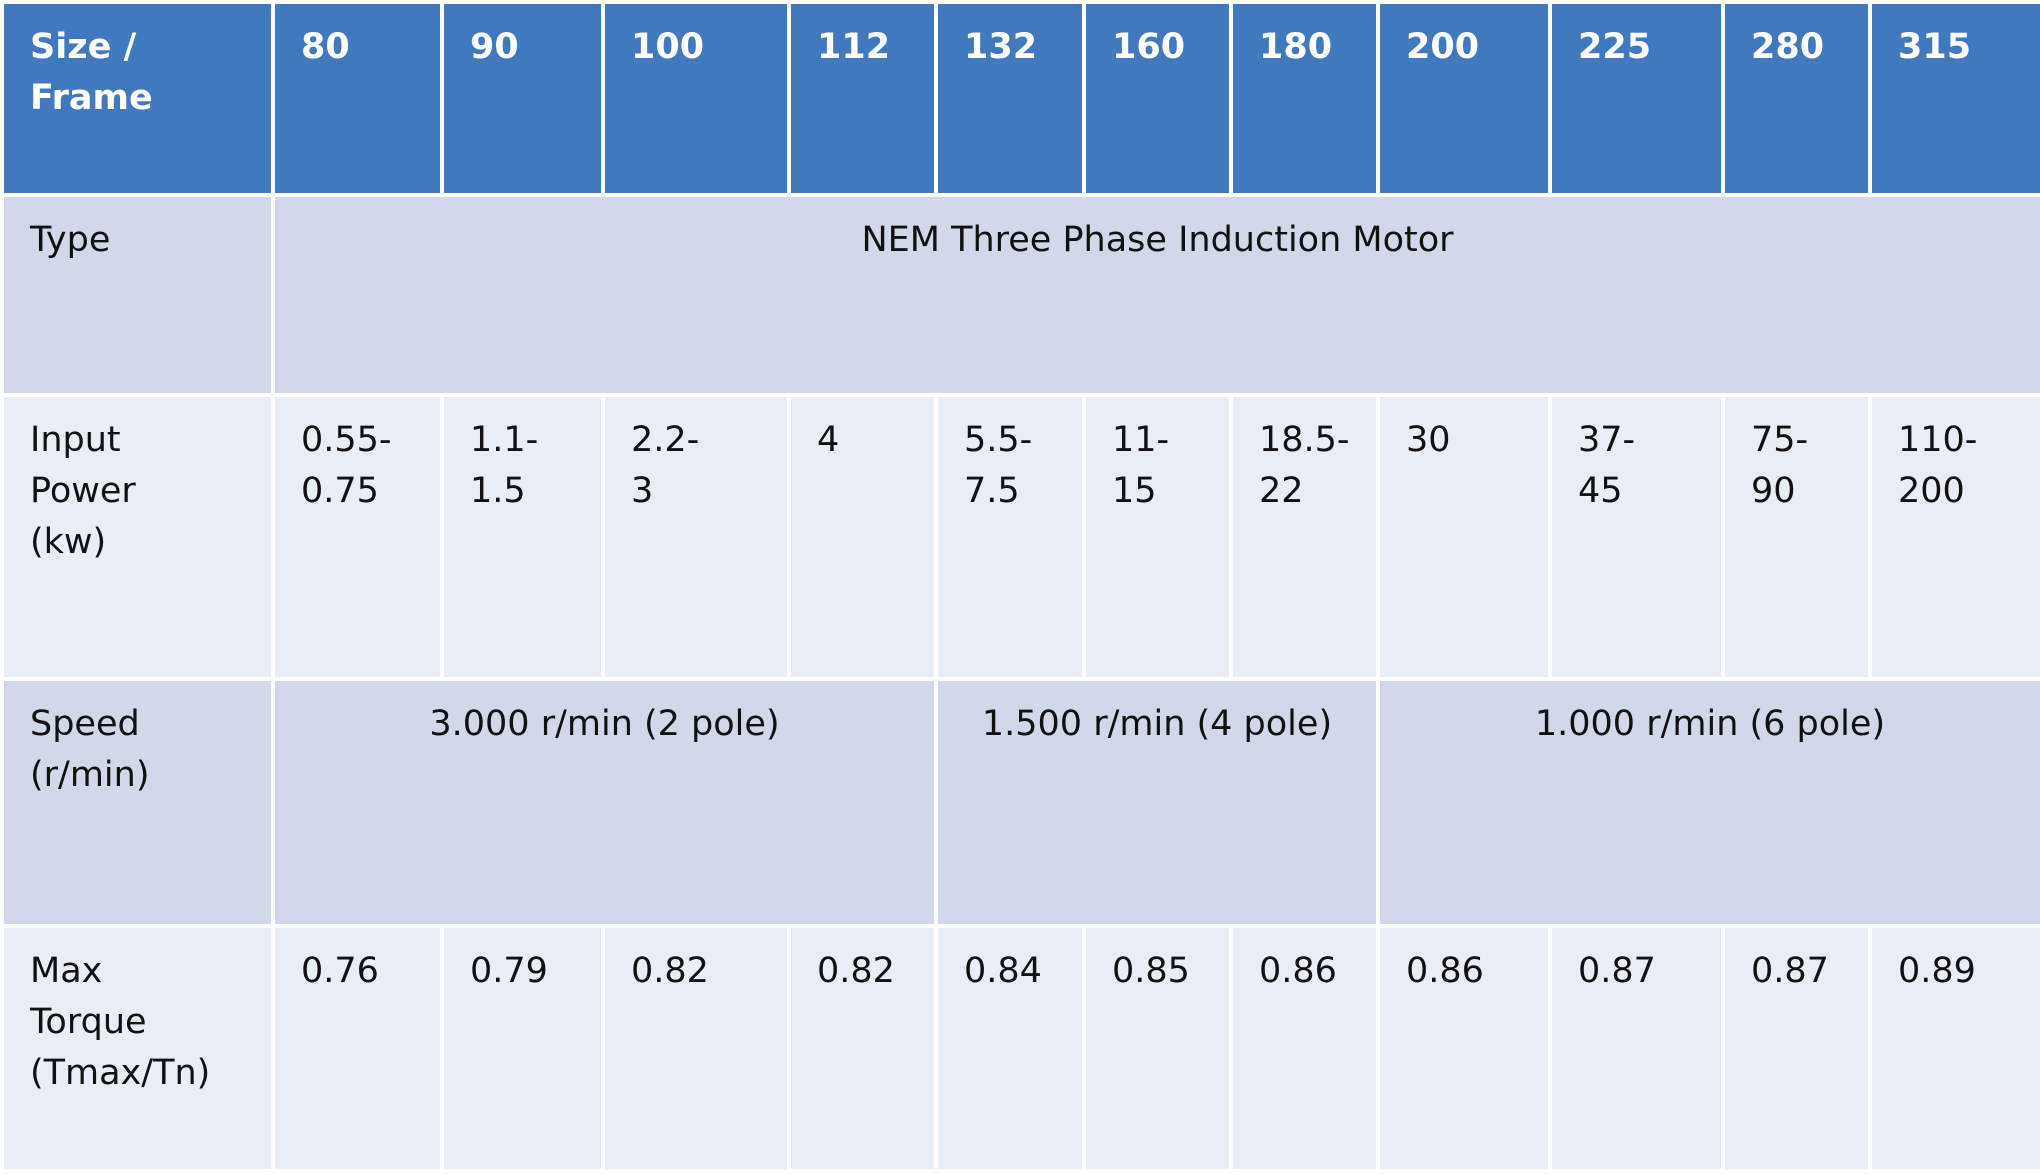 The width and height of the screenshot is (2040, 1174). Describe the element at coordinates (1157, 537) in the screenshot. I see `cell: 11- 15` at that location.